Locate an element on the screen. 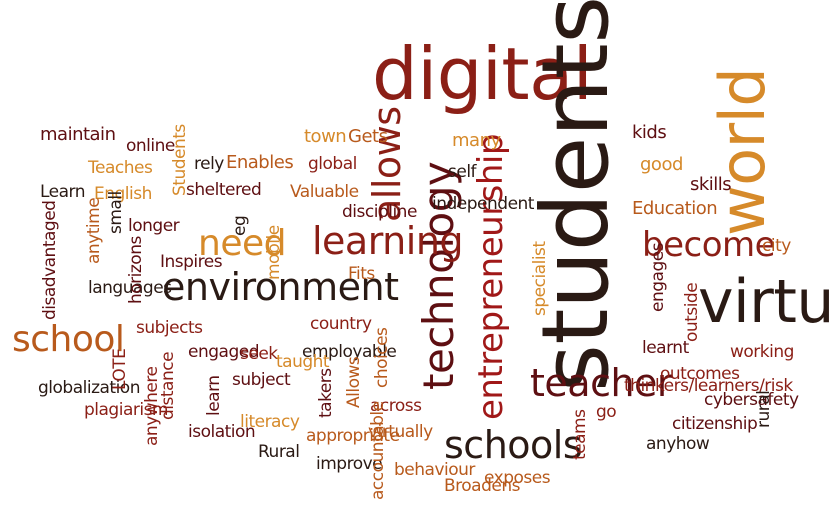 This screenshot has height=514, width=835. word-students: students is located at coordinates (575, 196).